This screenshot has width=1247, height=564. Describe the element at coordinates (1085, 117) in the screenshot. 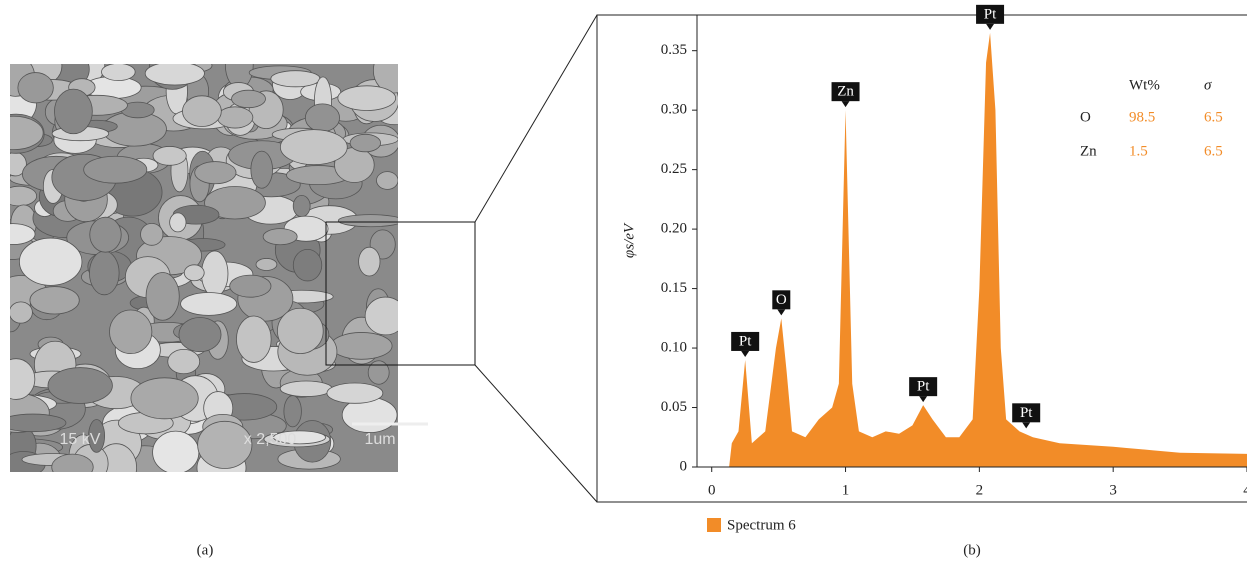

I see `table-row-label: O` at that location.